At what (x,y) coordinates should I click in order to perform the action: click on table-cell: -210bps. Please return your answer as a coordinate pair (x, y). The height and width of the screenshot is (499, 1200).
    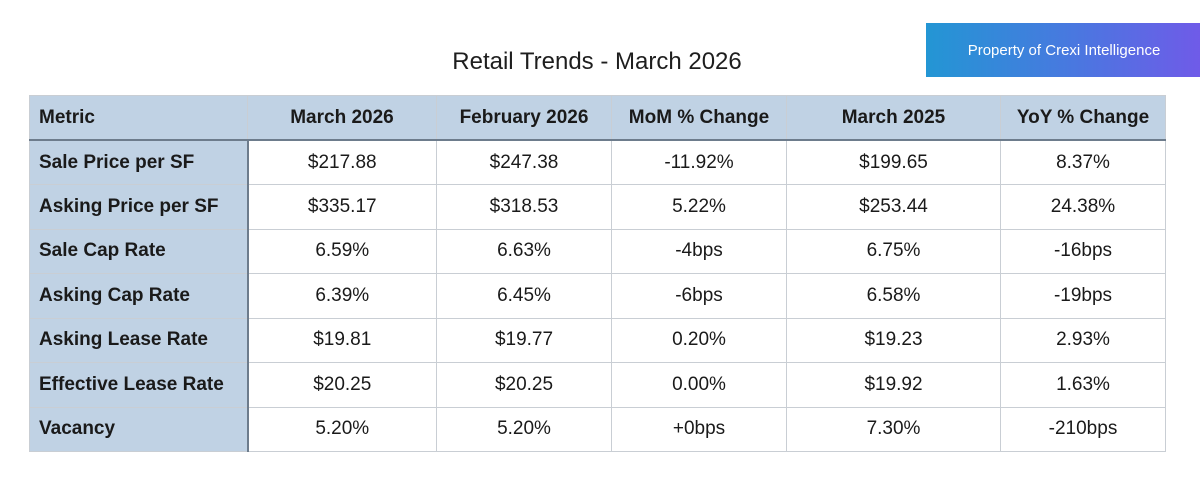
    Looking at the image, I should click on (1083, 429).